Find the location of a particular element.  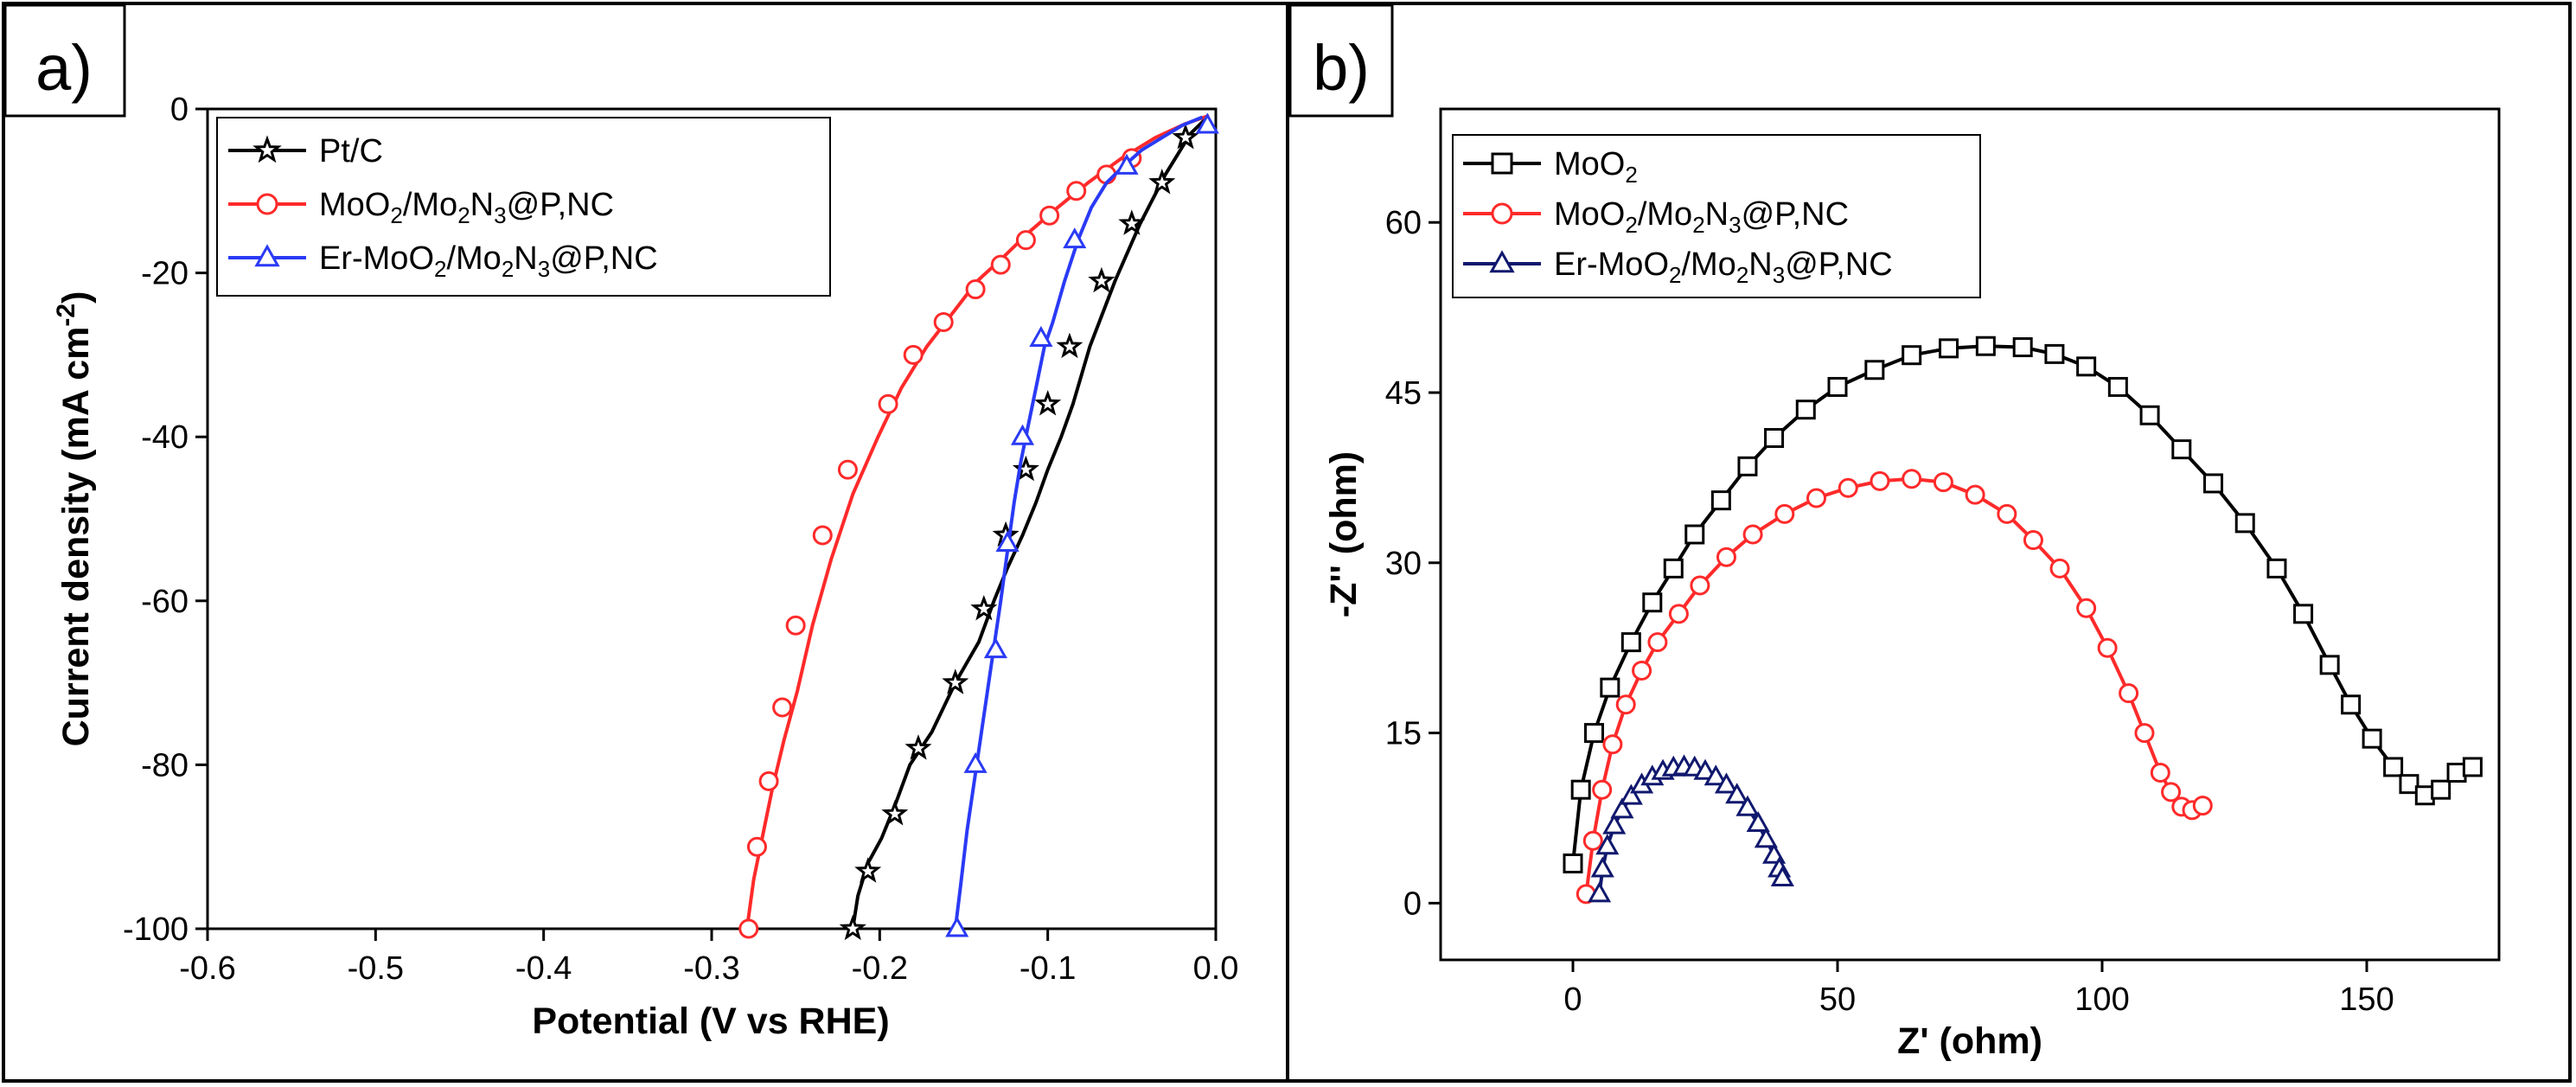

panel-b-label-box is located at coordinates (1341, 60).